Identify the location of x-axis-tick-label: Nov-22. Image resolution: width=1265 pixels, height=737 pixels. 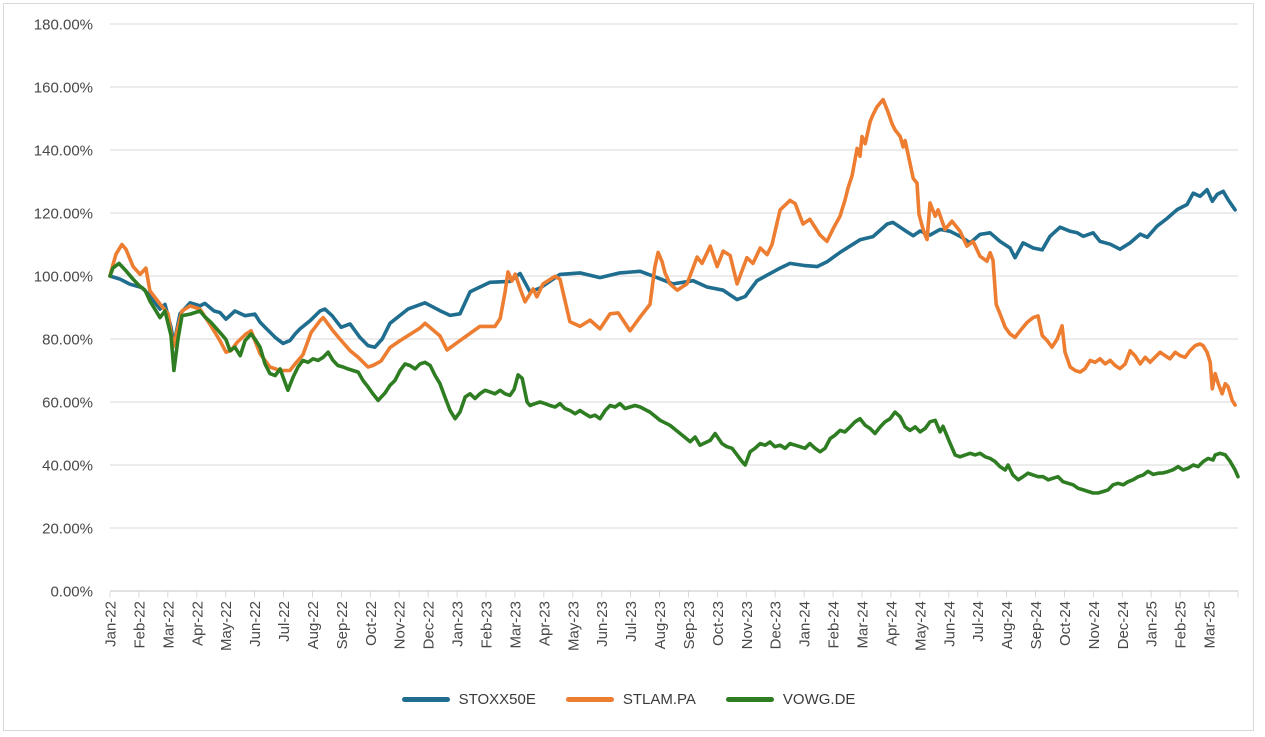
(400, 625).